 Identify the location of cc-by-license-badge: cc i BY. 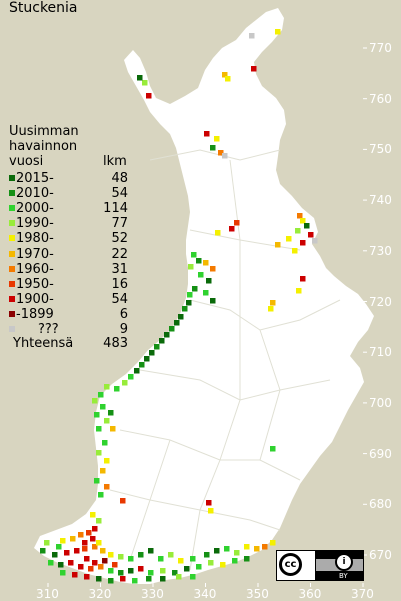
(320, 565).